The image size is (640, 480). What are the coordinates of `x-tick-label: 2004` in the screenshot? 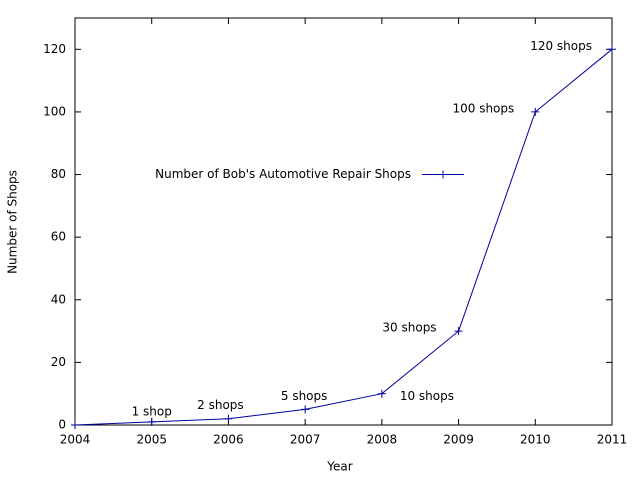 It's located at (75, 440).